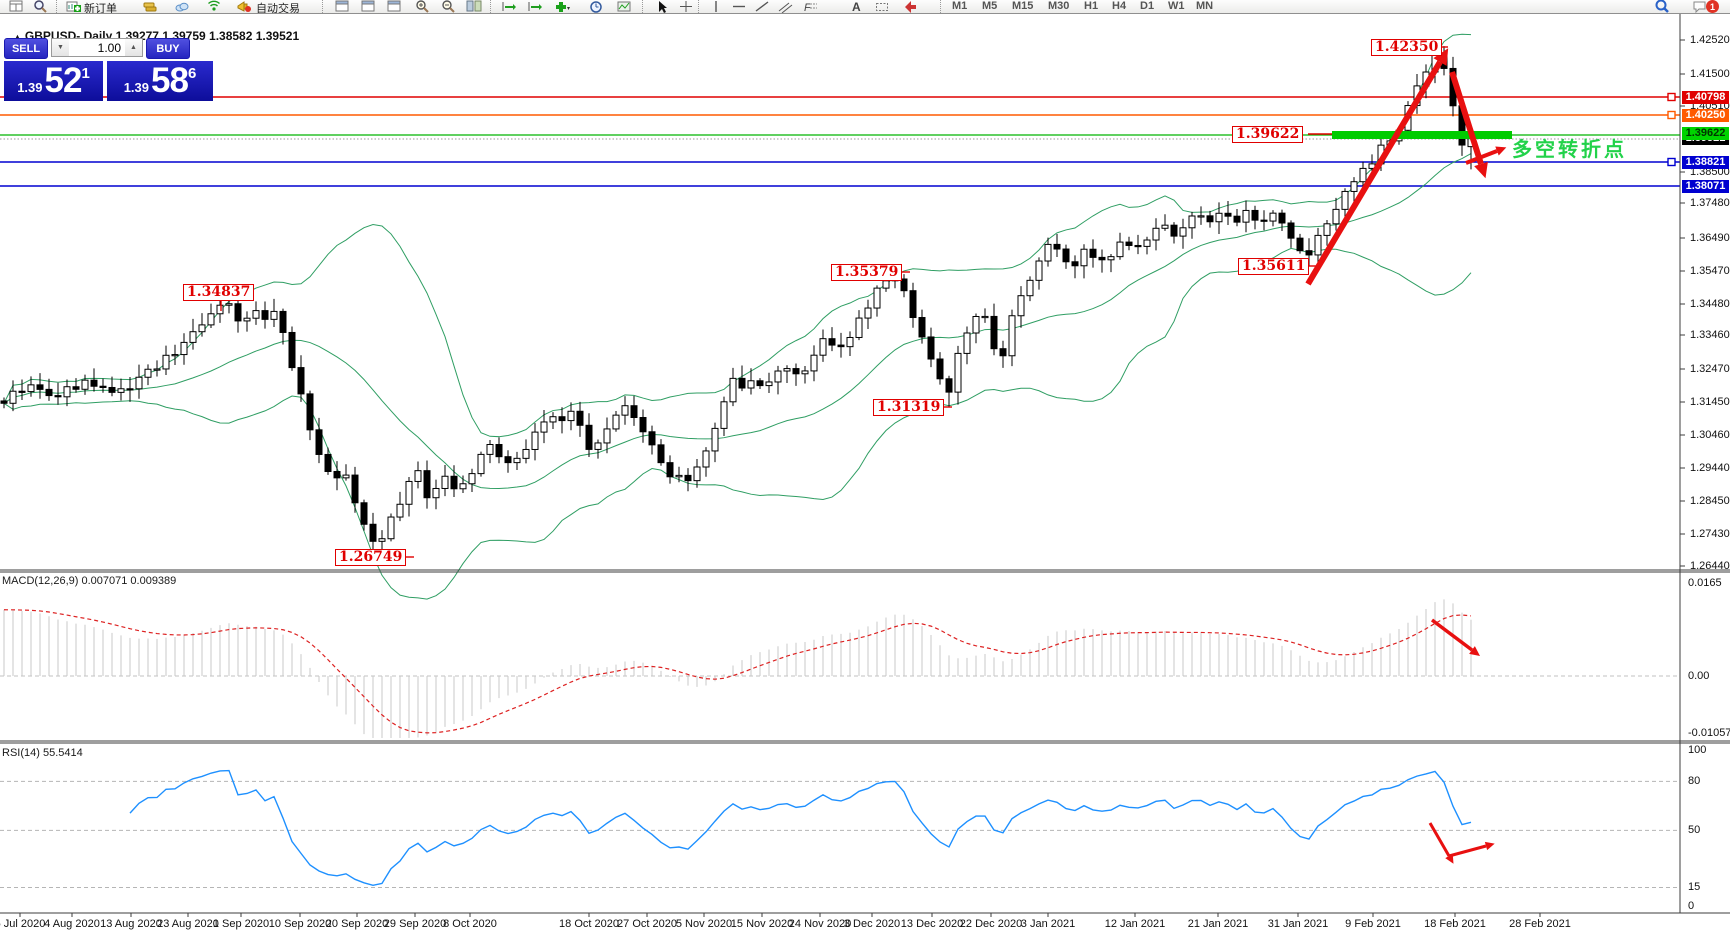  I want to click on volume-stepper: ▼ 1.00 ▲, so click(97, 47).